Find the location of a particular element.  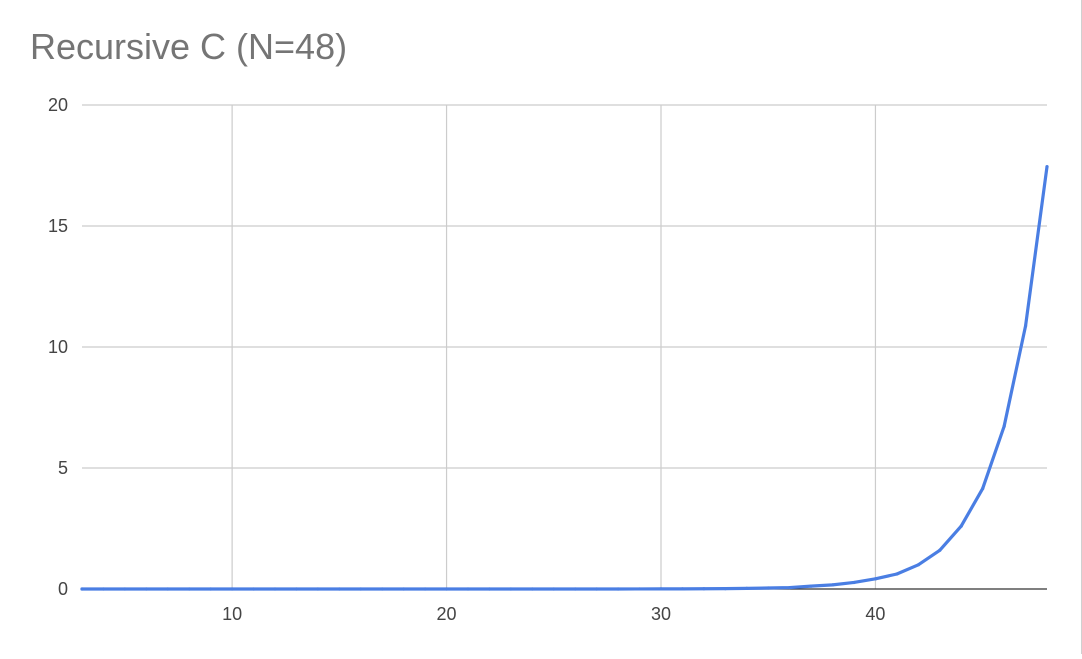

y-tick-label: 5 is located at coordinates (63, 468).